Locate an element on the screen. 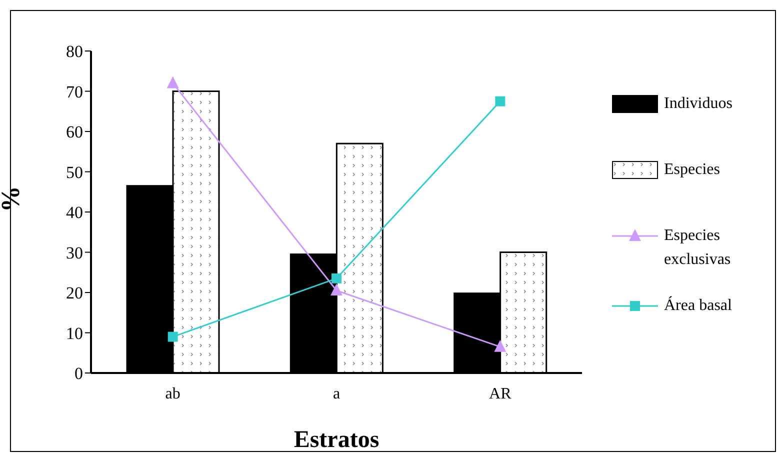 This screenshot has height=455, width=778. y-tick-label: 40 is located at coordinates (74, 212).